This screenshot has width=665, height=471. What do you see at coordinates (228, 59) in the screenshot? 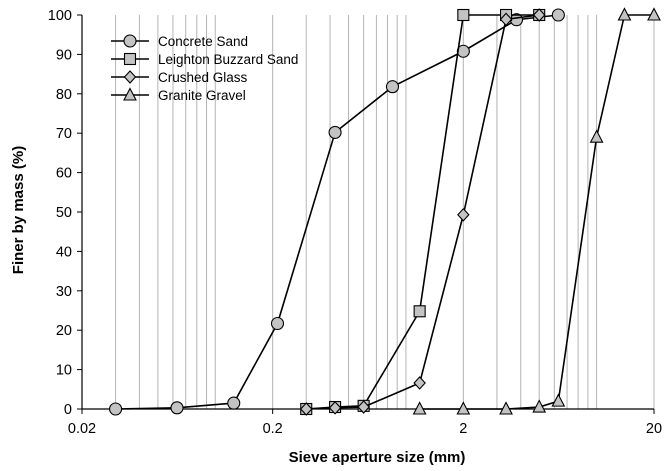
I see `legend-label: Leighton Buzzard Sand` at bounding box center [228, 59].